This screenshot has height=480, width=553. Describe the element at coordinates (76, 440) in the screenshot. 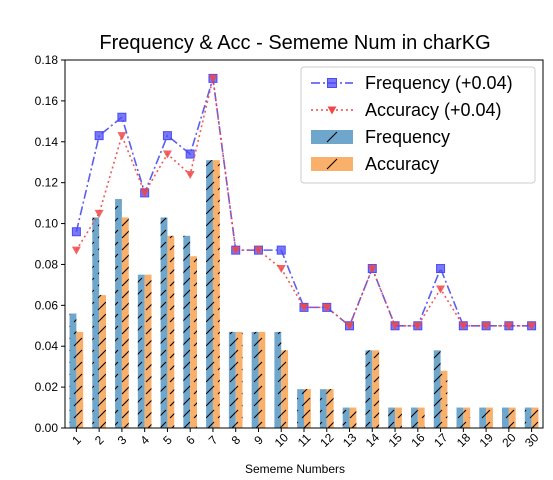

I see `x-tick-label: 1` at that location.